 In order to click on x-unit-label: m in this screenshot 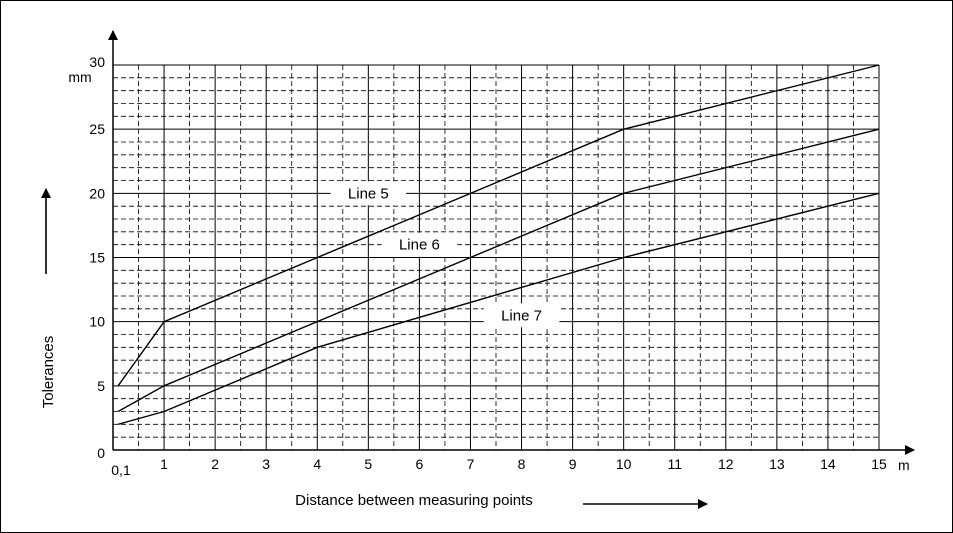, I will do `click(904, 465)`.